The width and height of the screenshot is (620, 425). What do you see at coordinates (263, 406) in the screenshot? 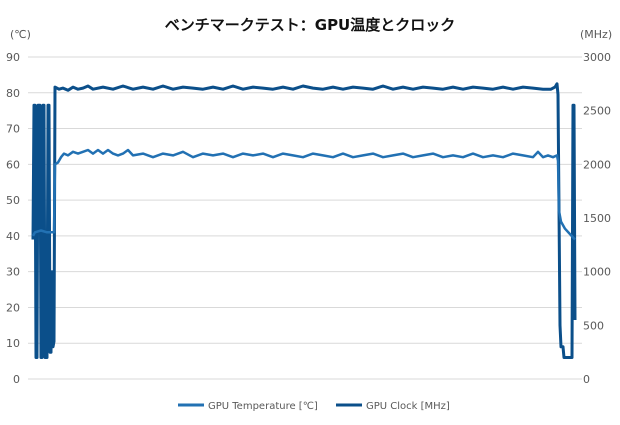
I see `legend-temperature-label: GPU Temperature [℃]` at bounding box center [263, 406].